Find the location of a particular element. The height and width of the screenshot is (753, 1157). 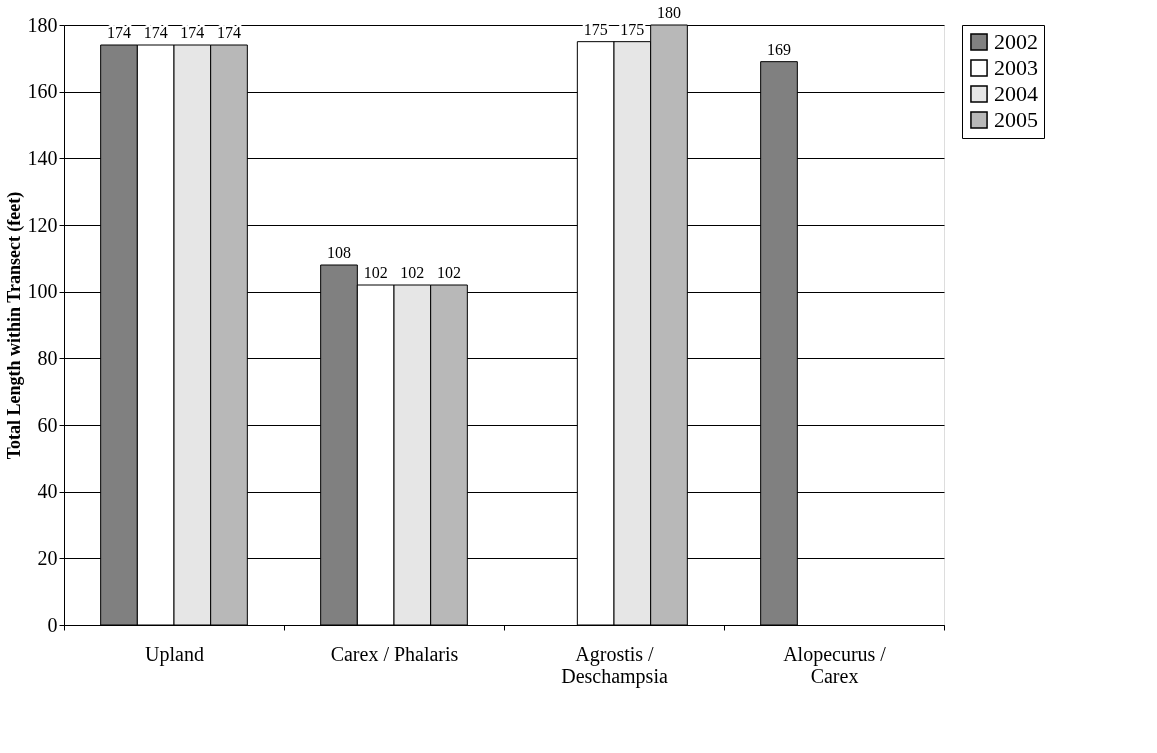

y-tick-label: 100 is located at coordinates (42, 291).